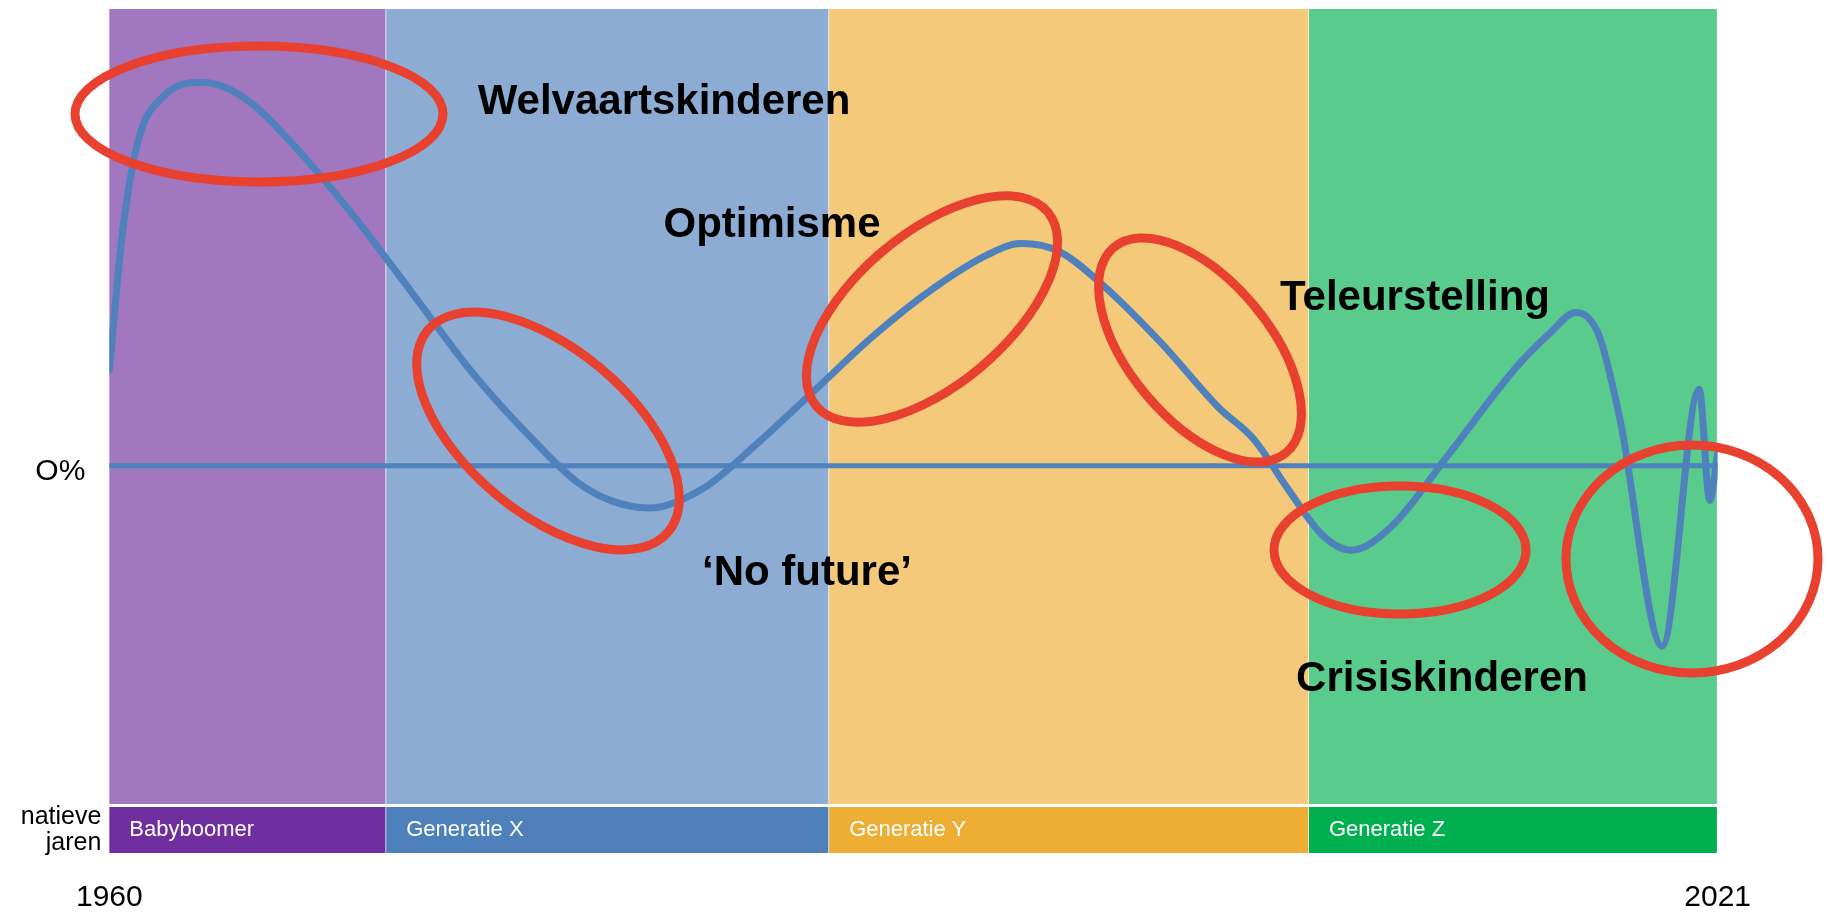 The height and width of the screenshot is (924, 1827). I want to click on band-label: Generatie X, so click(465, 829).